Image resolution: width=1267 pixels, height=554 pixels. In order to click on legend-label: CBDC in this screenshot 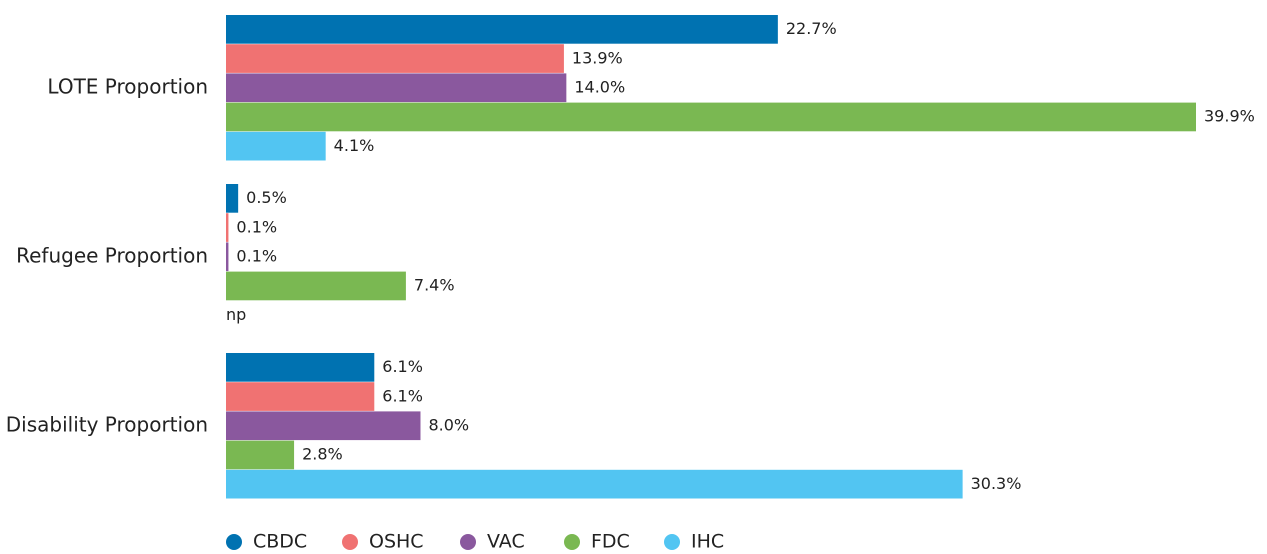, I will do `click(280, 542)`.